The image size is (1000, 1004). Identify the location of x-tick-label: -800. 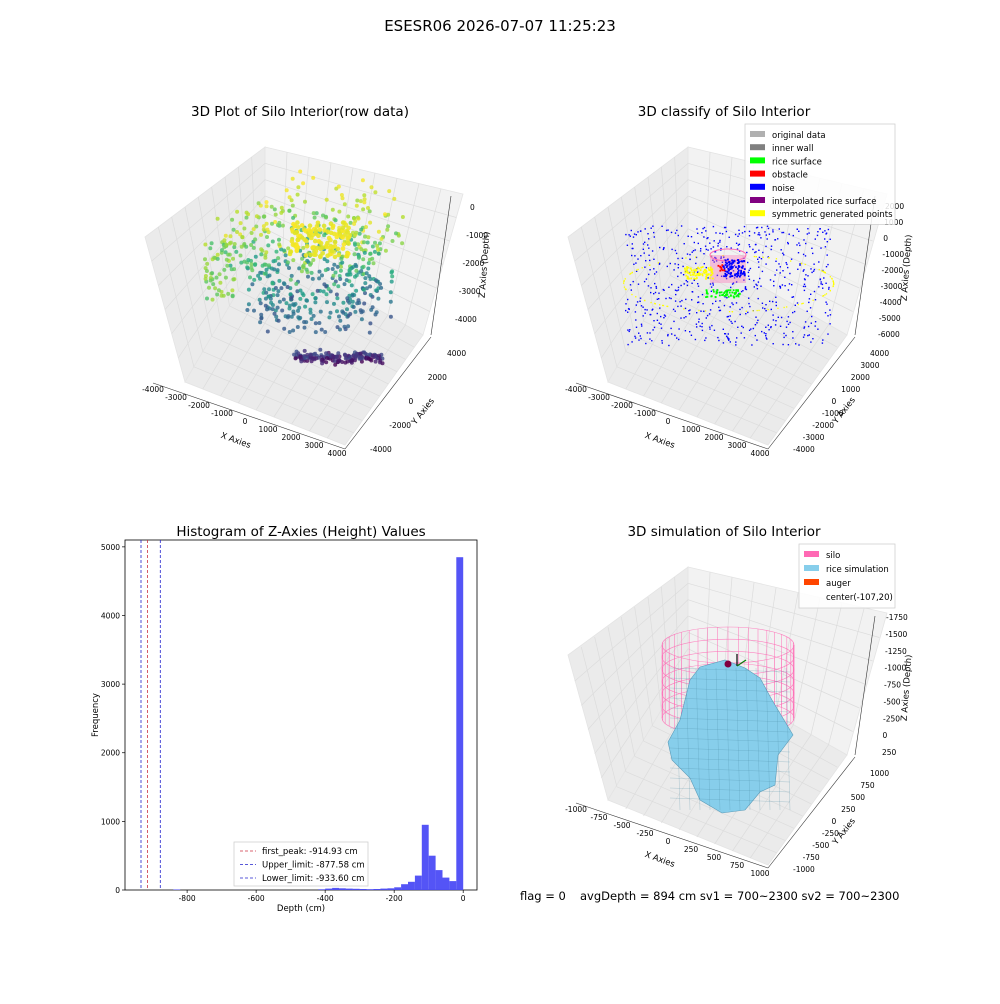
(187, 898).